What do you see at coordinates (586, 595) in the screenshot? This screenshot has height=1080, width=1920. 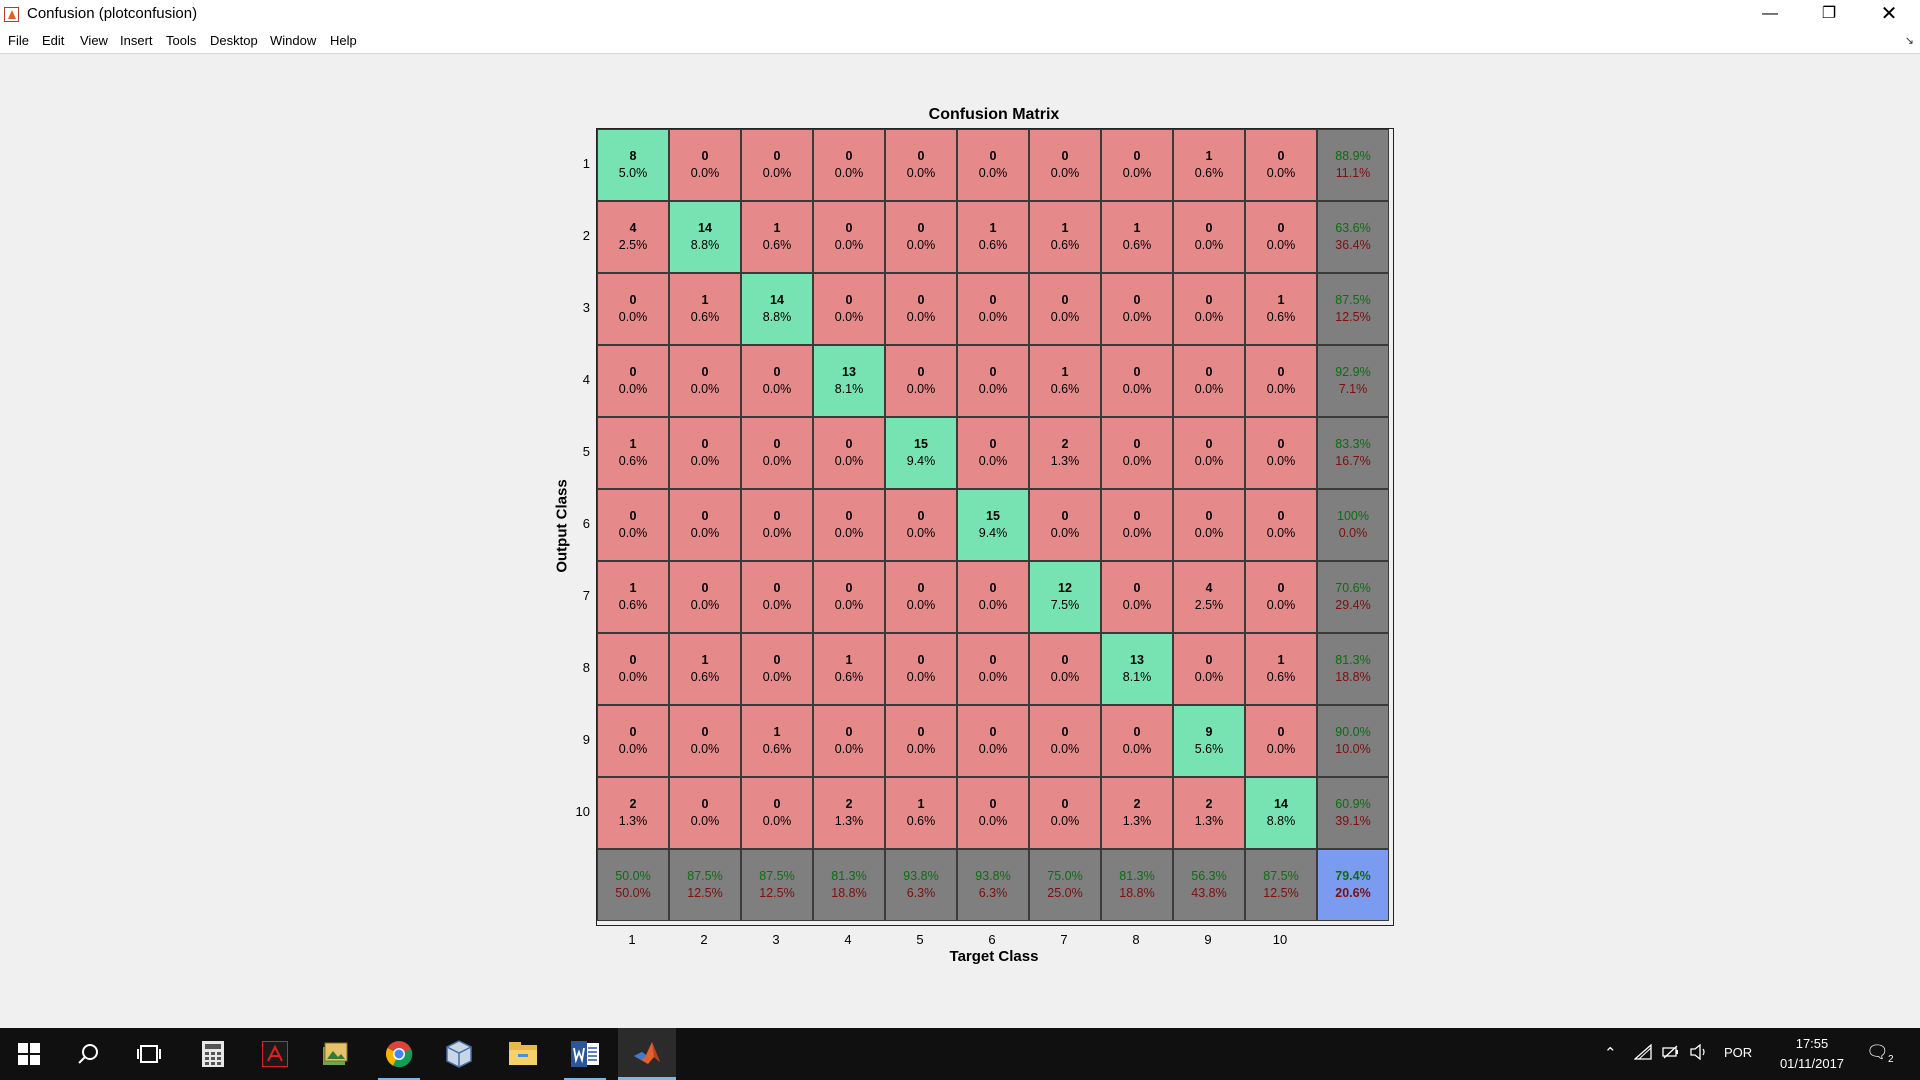 I see `y-tick-label: 7` at bounding box center [586, 595].